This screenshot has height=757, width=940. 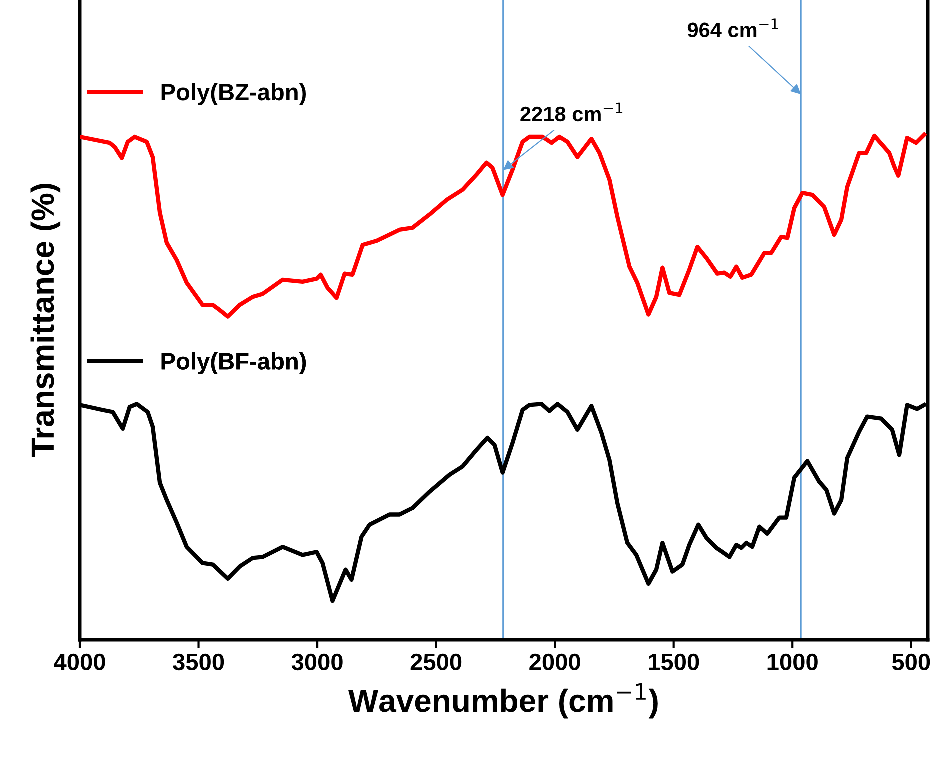 What do you see at coordinates (674, 662) in the screenshot?
I see `x-tick-label: 1500` at bounding box center [674, 662].